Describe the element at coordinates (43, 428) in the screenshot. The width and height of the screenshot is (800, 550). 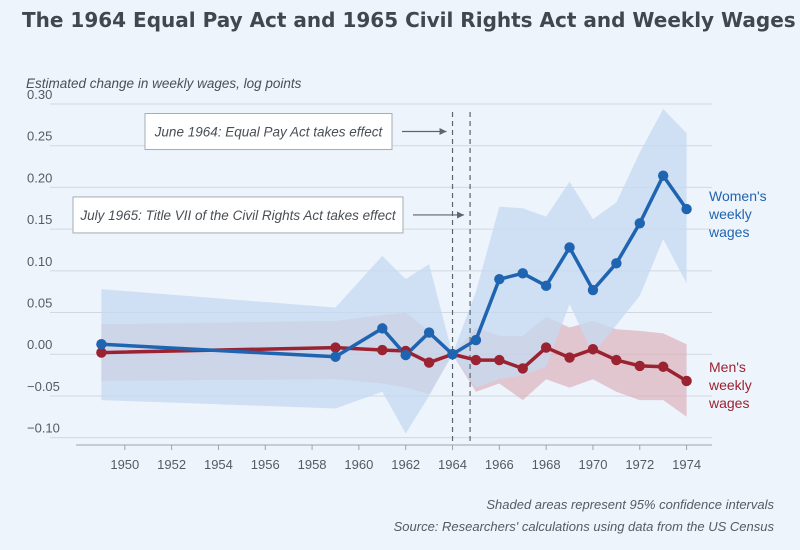
I see `y-tick-label: −0.10` at that location.